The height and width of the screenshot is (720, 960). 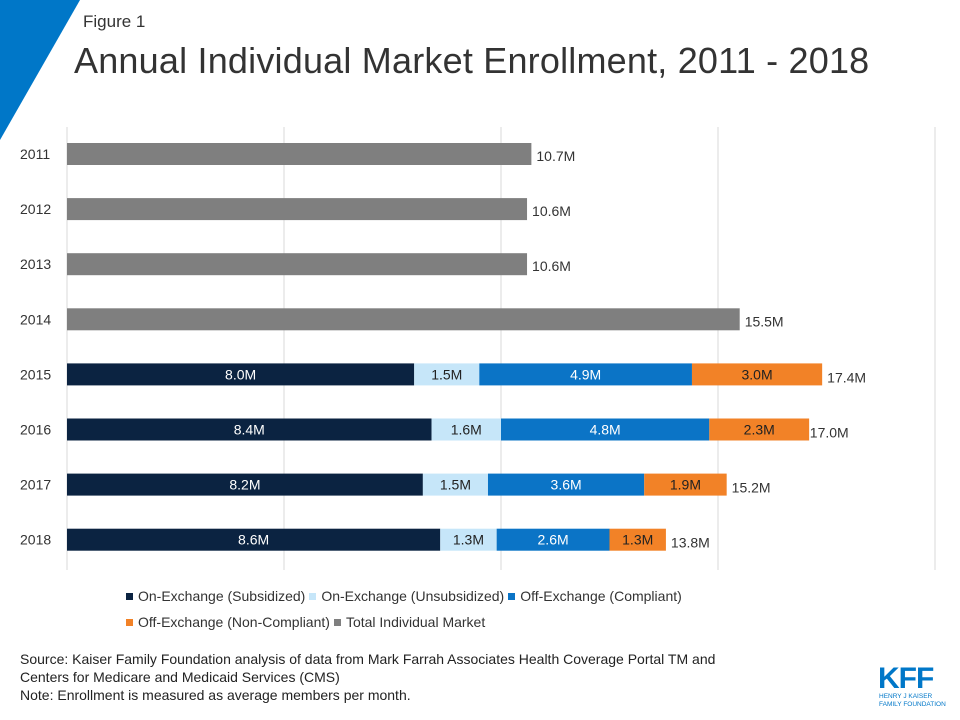 I want to click on category-label-2013: 2013, so click(x=35, y=264).